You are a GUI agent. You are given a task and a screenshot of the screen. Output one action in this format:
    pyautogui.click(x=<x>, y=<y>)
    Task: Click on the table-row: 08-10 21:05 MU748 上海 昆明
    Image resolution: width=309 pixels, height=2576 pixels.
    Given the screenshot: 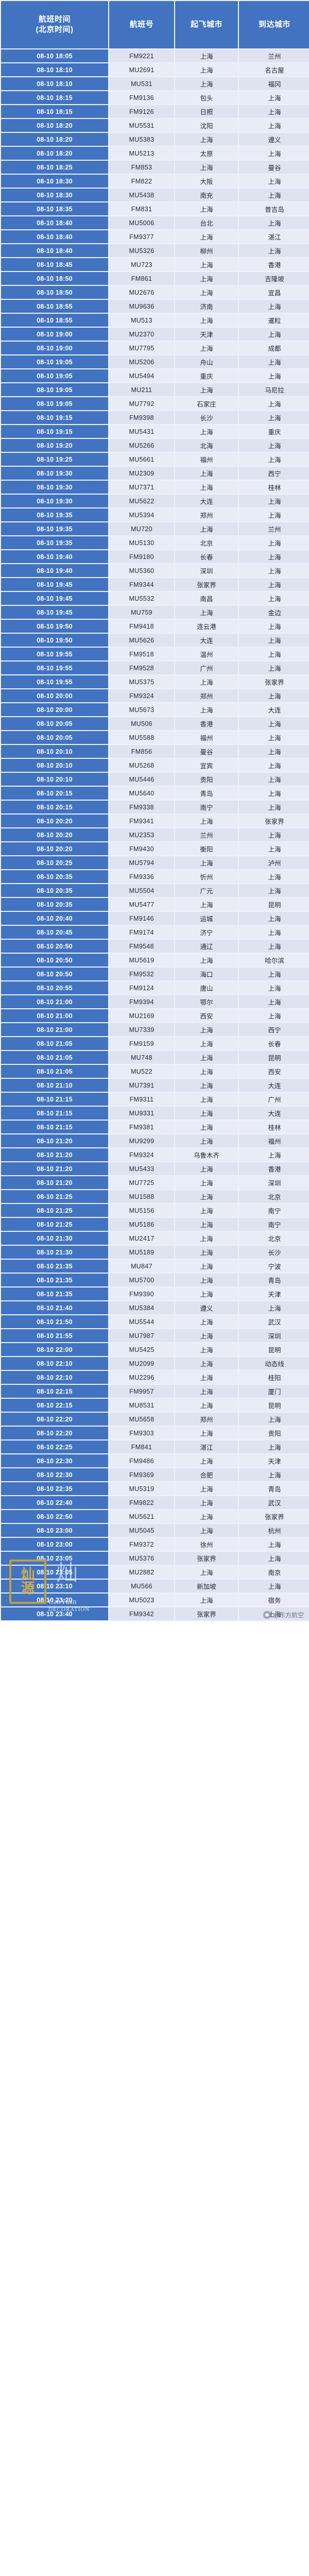 What is the action you would take?
    pyautogui.click(x=155, y=1057)
    